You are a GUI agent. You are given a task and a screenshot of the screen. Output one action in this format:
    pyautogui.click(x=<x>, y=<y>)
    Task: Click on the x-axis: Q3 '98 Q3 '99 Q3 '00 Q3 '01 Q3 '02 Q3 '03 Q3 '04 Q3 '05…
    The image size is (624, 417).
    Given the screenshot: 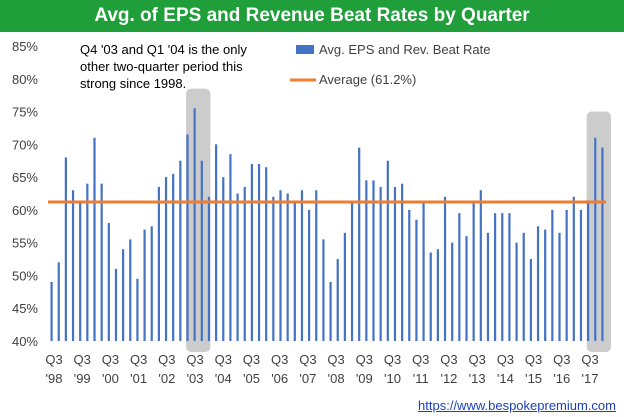 What is the action you would take?
    pyautogui.click(x=321, y=369)
    